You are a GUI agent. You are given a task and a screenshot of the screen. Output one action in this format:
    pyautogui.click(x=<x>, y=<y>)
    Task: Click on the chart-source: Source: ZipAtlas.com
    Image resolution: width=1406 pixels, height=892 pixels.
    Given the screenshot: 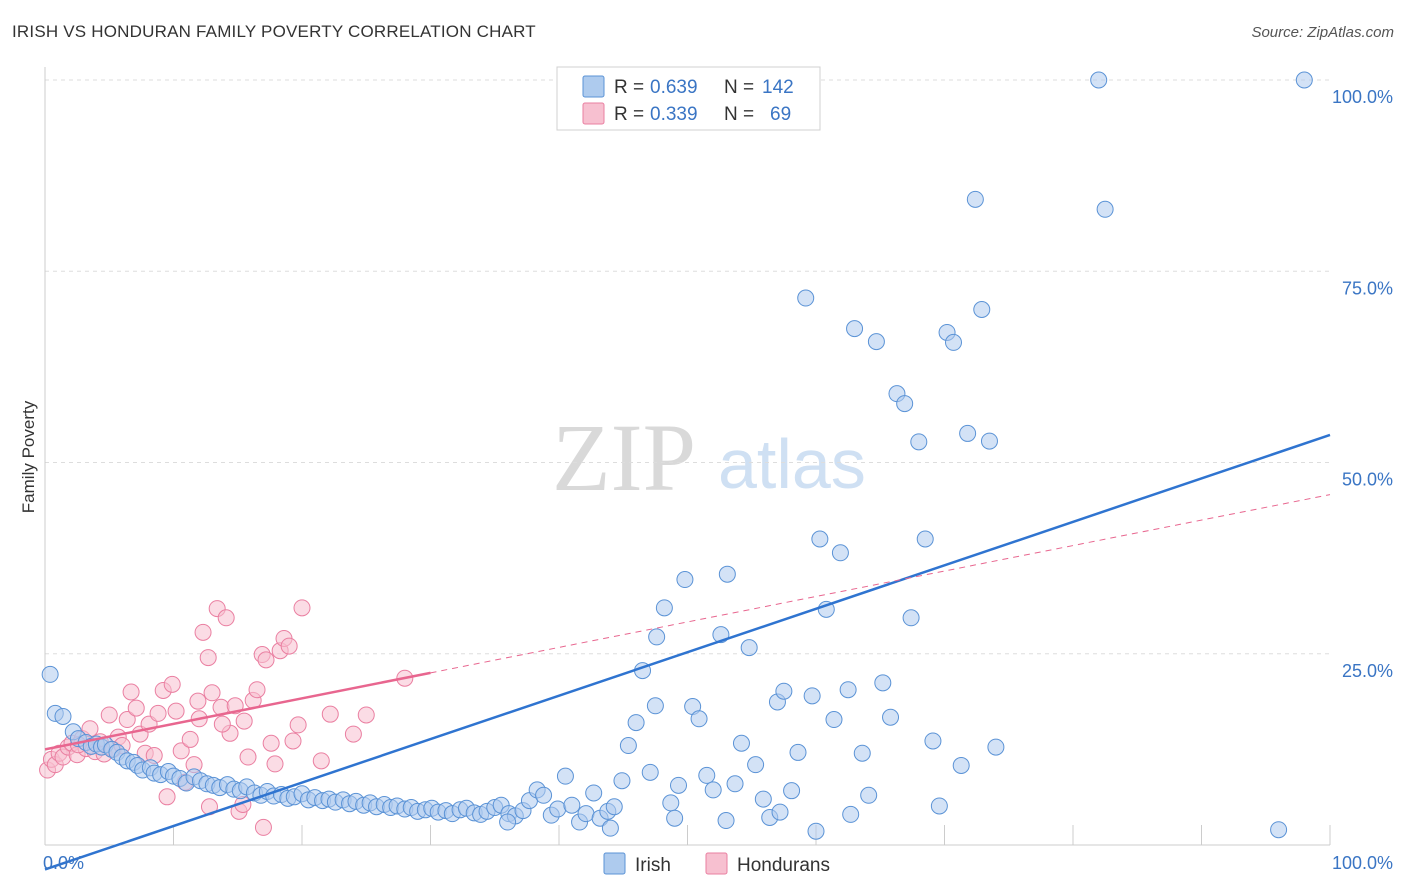 What is the action you would take?
    pyautogui.click(x=1322, y=32)
    